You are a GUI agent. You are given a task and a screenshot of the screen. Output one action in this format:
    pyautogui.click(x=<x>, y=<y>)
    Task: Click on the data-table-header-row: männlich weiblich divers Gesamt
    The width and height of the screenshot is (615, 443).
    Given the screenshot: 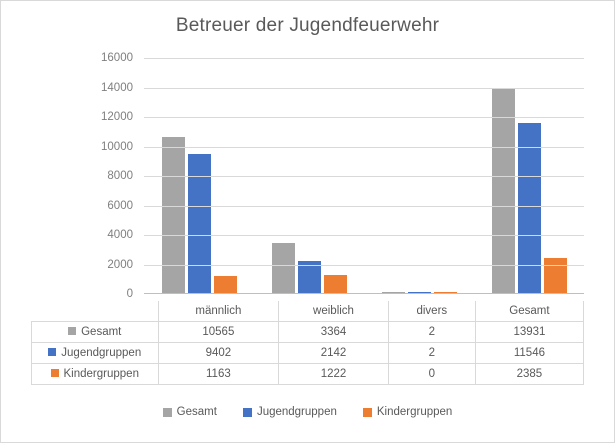 What is the action you would take?
    pyautogui.click(x=308, y=311)
    